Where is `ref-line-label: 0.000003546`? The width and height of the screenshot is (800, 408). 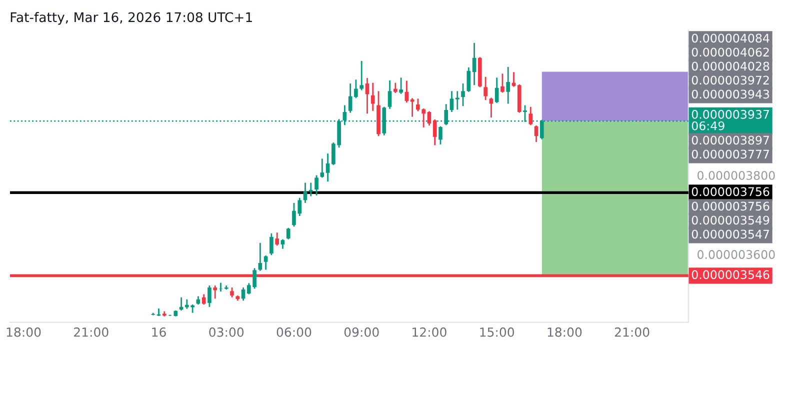
ref-line-label: 0.000003546 is located at coordinates (731, 275).